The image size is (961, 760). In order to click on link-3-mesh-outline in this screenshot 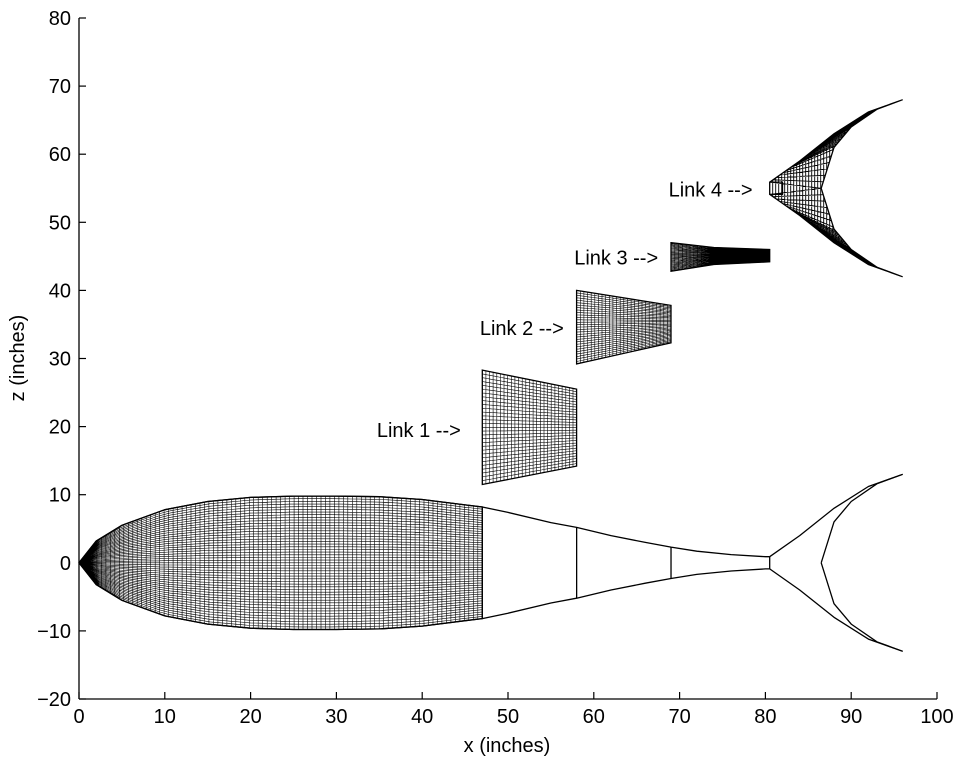, I will do `click(720, 257)`.